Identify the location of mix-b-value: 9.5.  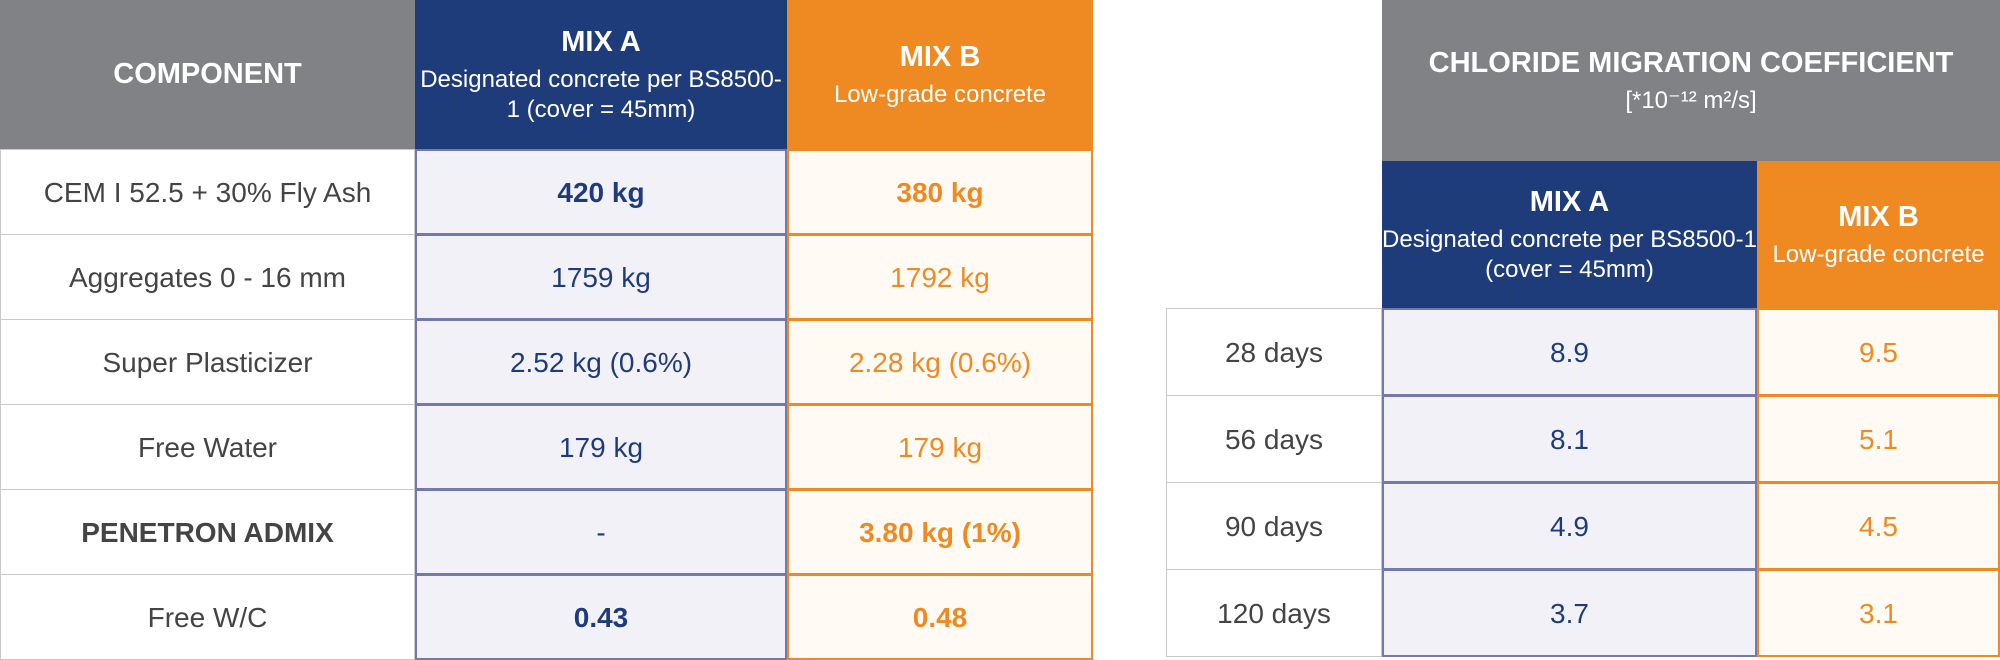
(1878, 352).